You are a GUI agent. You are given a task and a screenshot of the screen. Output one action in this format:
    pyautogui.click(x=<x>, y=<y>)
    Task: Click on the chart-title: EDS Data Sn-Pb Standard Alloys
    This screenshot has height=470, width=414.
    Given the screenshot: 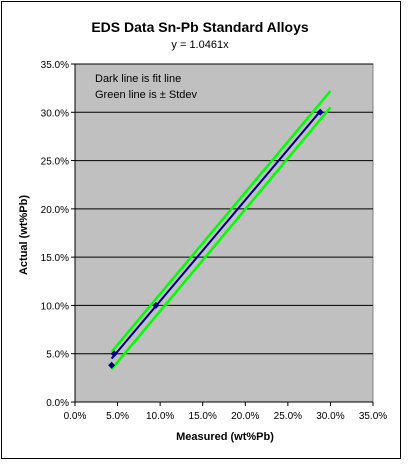 What is the action you would take?
    pyautogui.click(x=200, y=27)
    